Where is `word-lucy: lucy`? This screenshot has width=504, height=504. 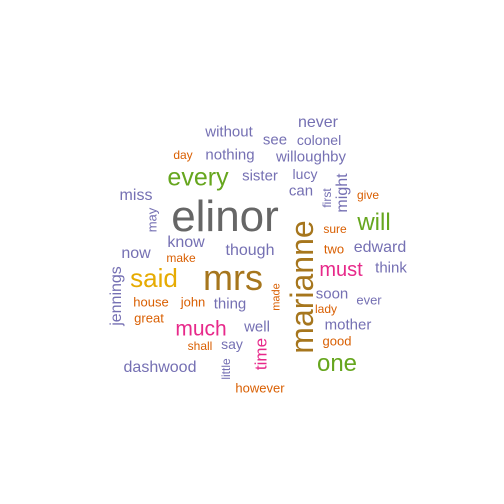
word-lucy: lucy is located at coordinates (305, 174).